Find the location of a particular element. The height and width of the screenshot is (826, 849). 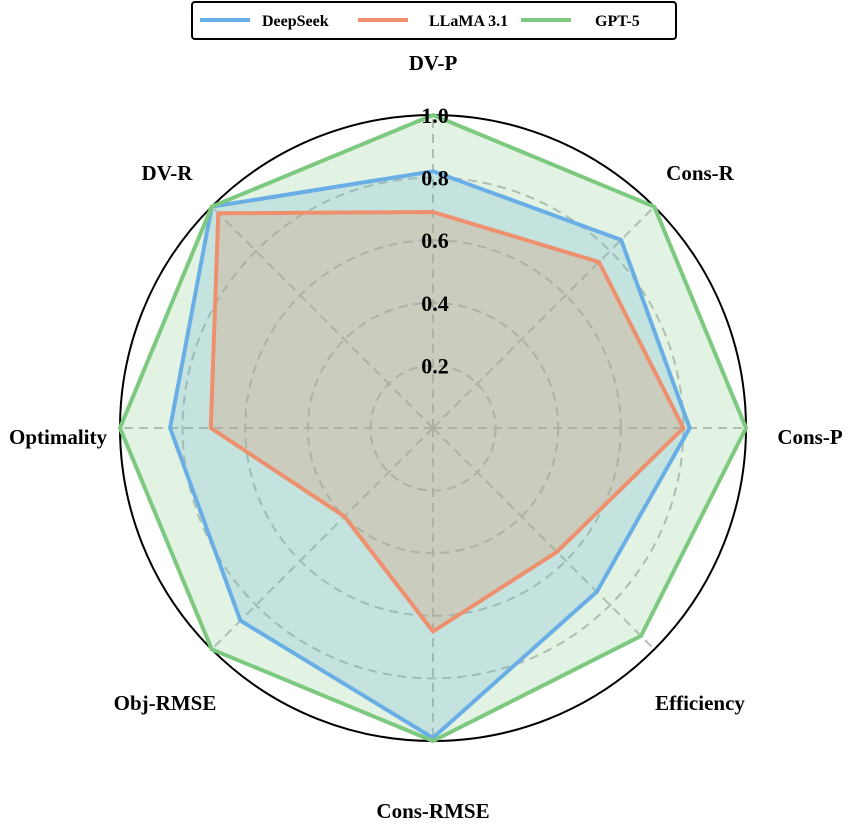

r-tick-label: 1.0 is located at coordinates (435, 115).